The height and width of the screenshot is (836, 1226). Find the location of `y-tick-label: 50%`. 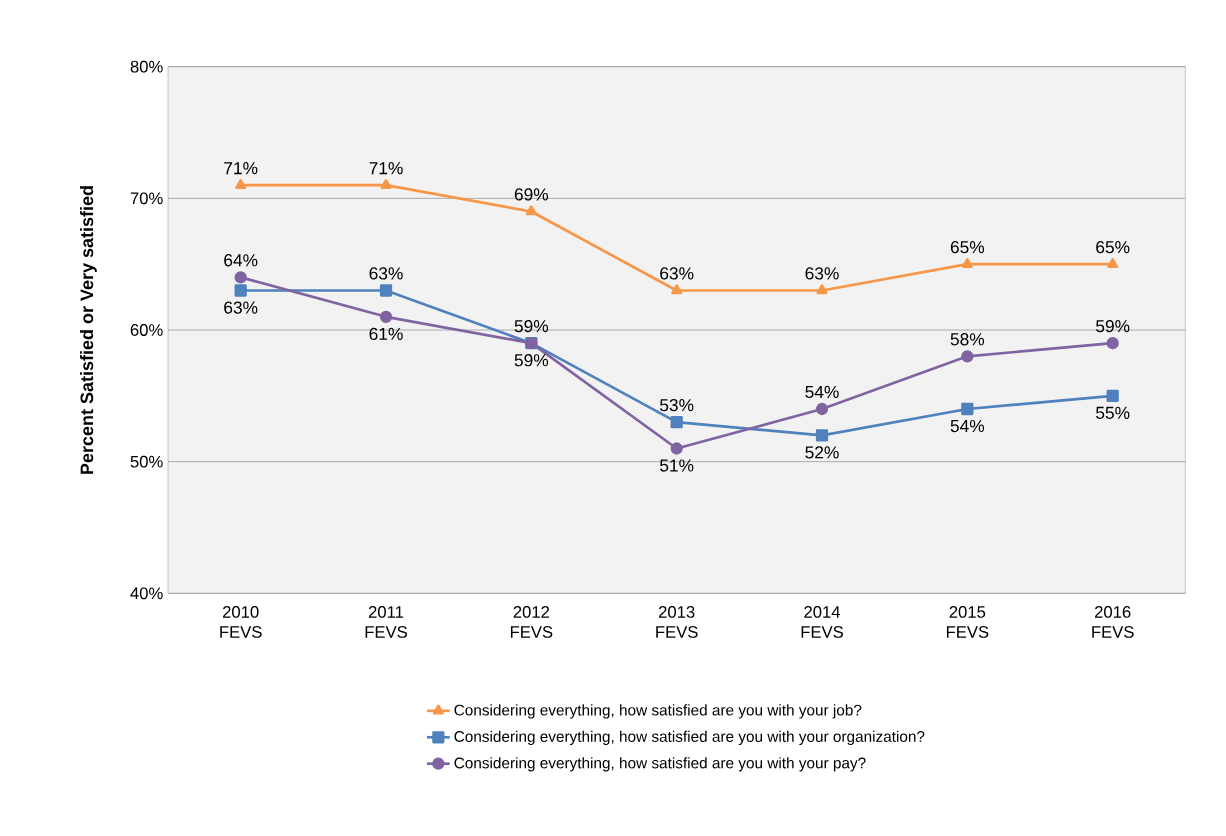

y-tick-label: 50% is located at coordinates (146, 461).